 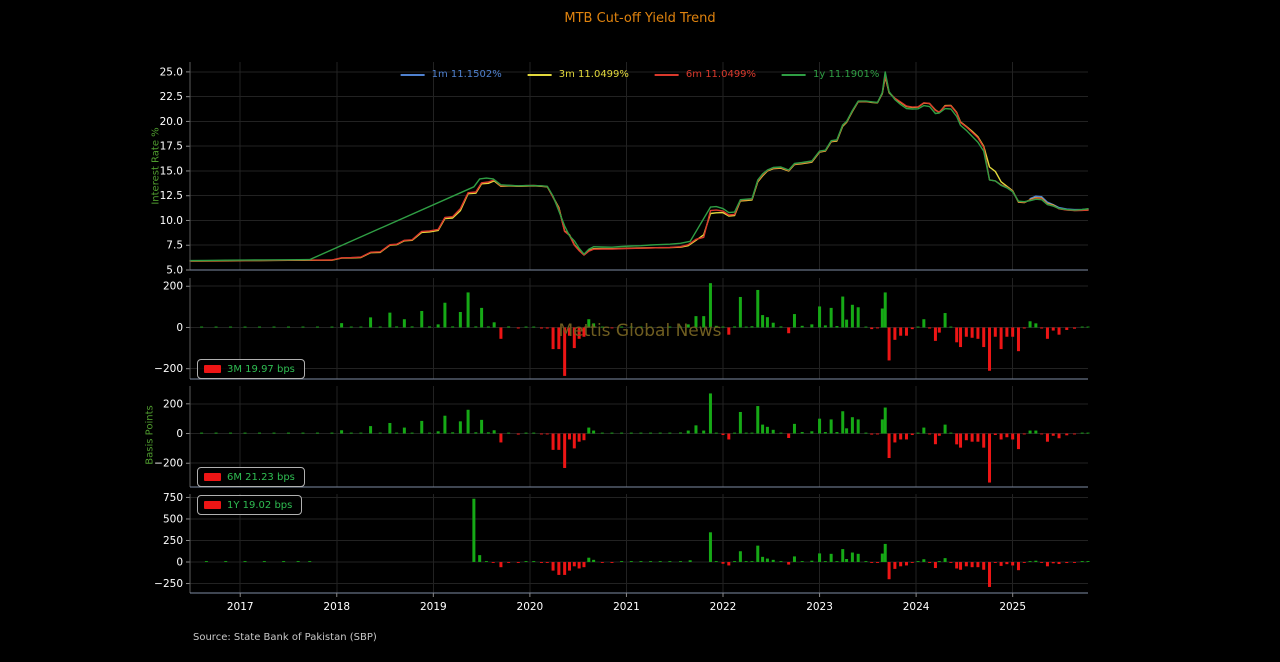 What do you see at coordinates (156, 166) in the screenshot?
I see `y-axis-label-interest-rate: Interest Rate %` at bounding box center [156, 166].